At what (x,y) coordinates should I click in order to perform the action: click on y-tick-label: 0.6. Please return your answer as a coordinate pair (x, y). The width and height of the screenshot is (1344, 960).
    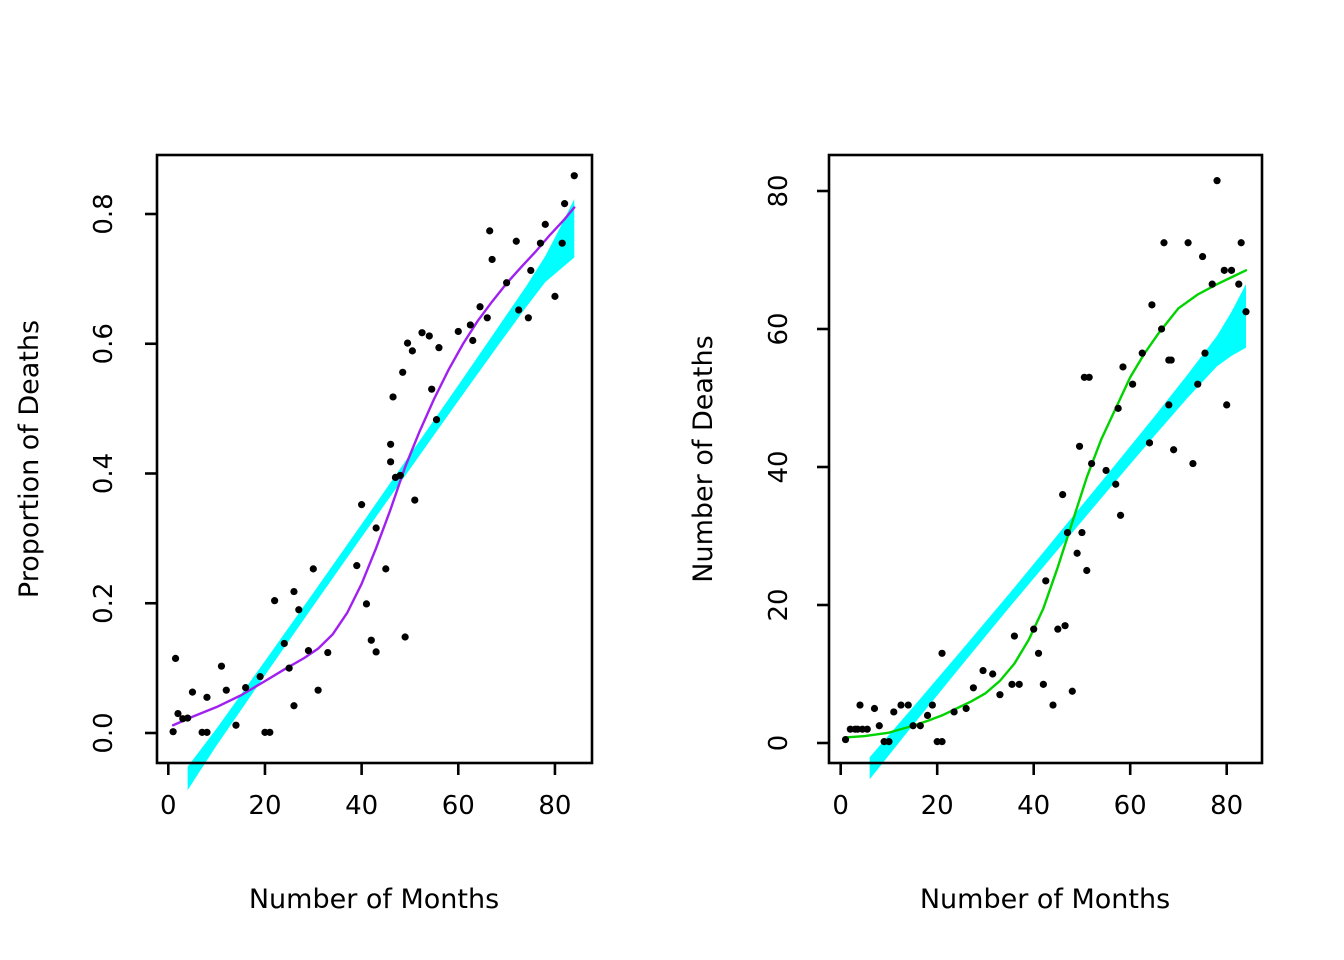
    Looking at the image, I should click on (104, 343).